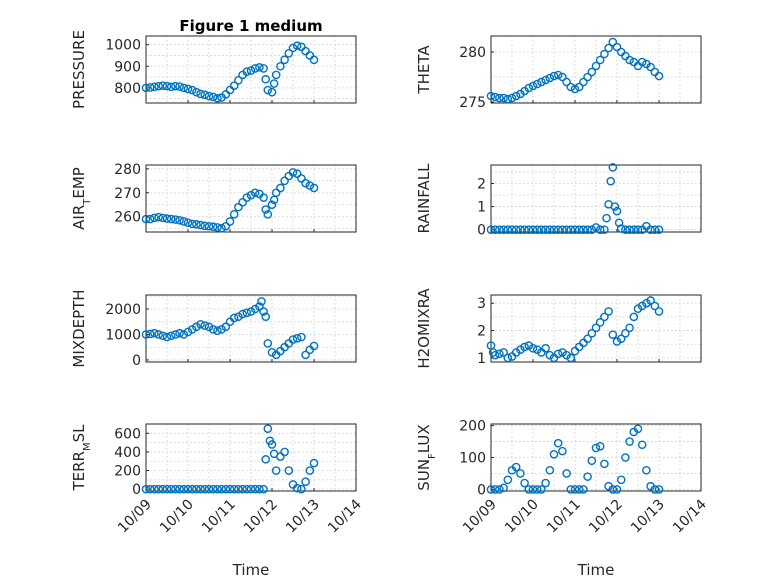 Image resolution: width=778 pixels, height=583 pixels. I want to click on figure-title: Figure 1 medium, so click(250, 26).